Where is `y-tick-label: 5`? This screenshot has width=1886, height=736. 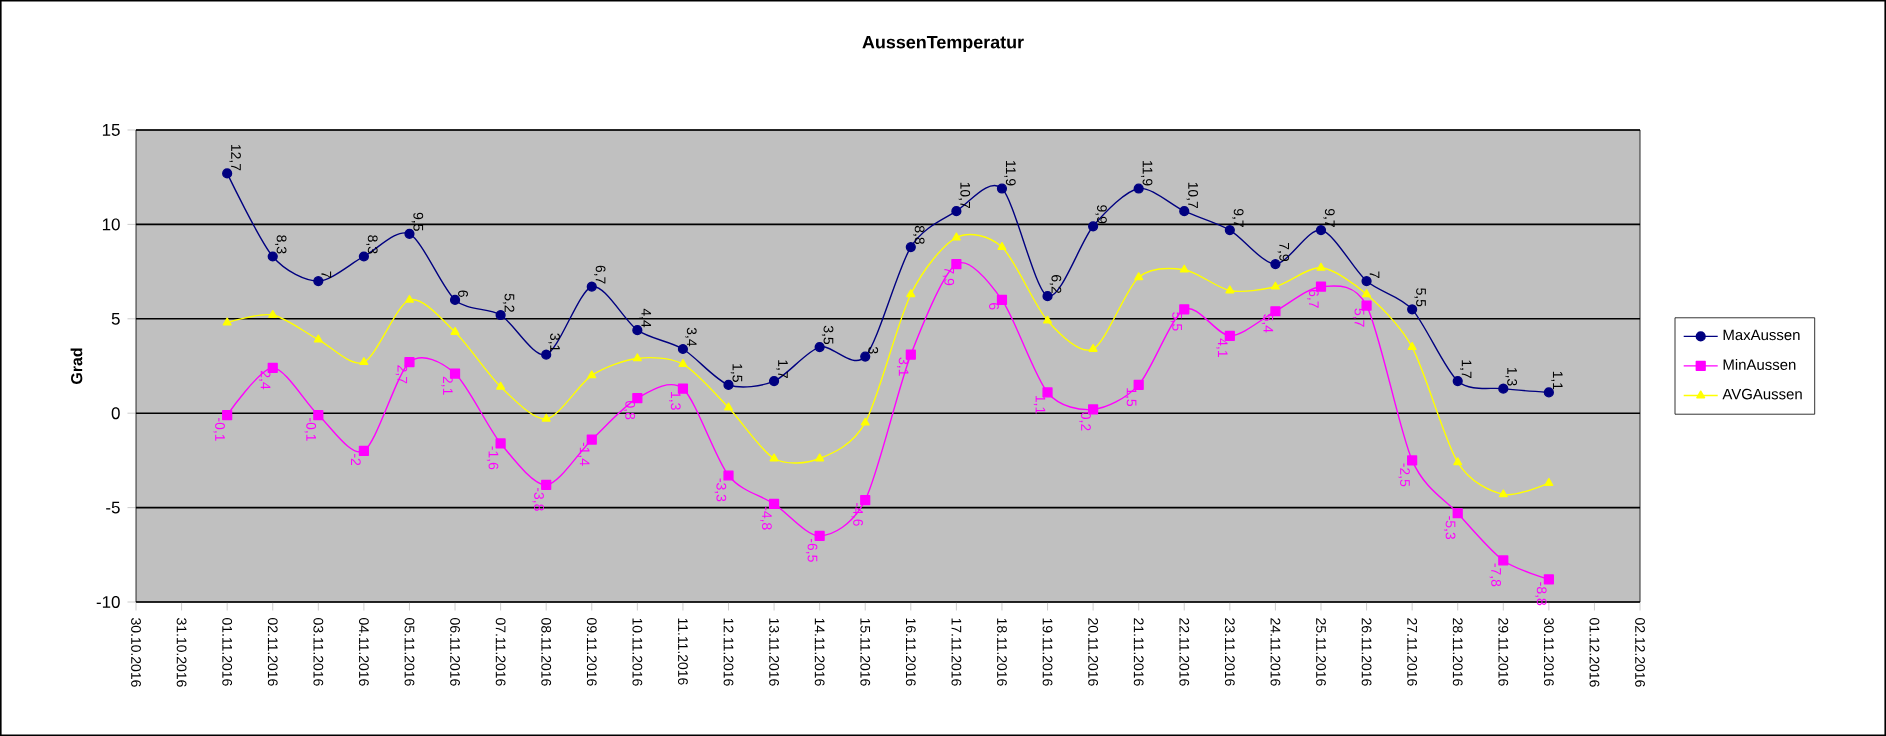 y-tick-label: 5 is located at coordinates (115, 318).